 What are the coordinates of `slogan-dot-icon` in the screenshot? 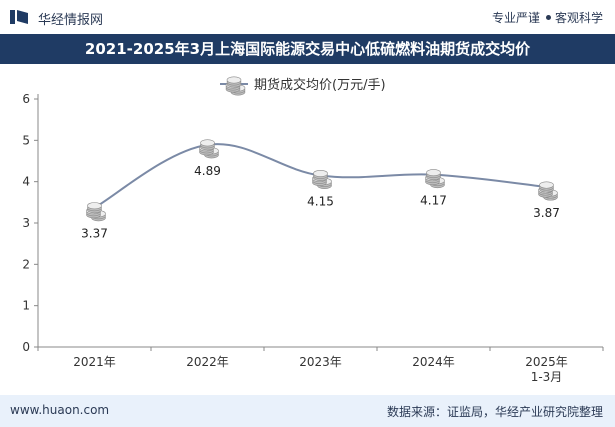 It's located at (548, 17).